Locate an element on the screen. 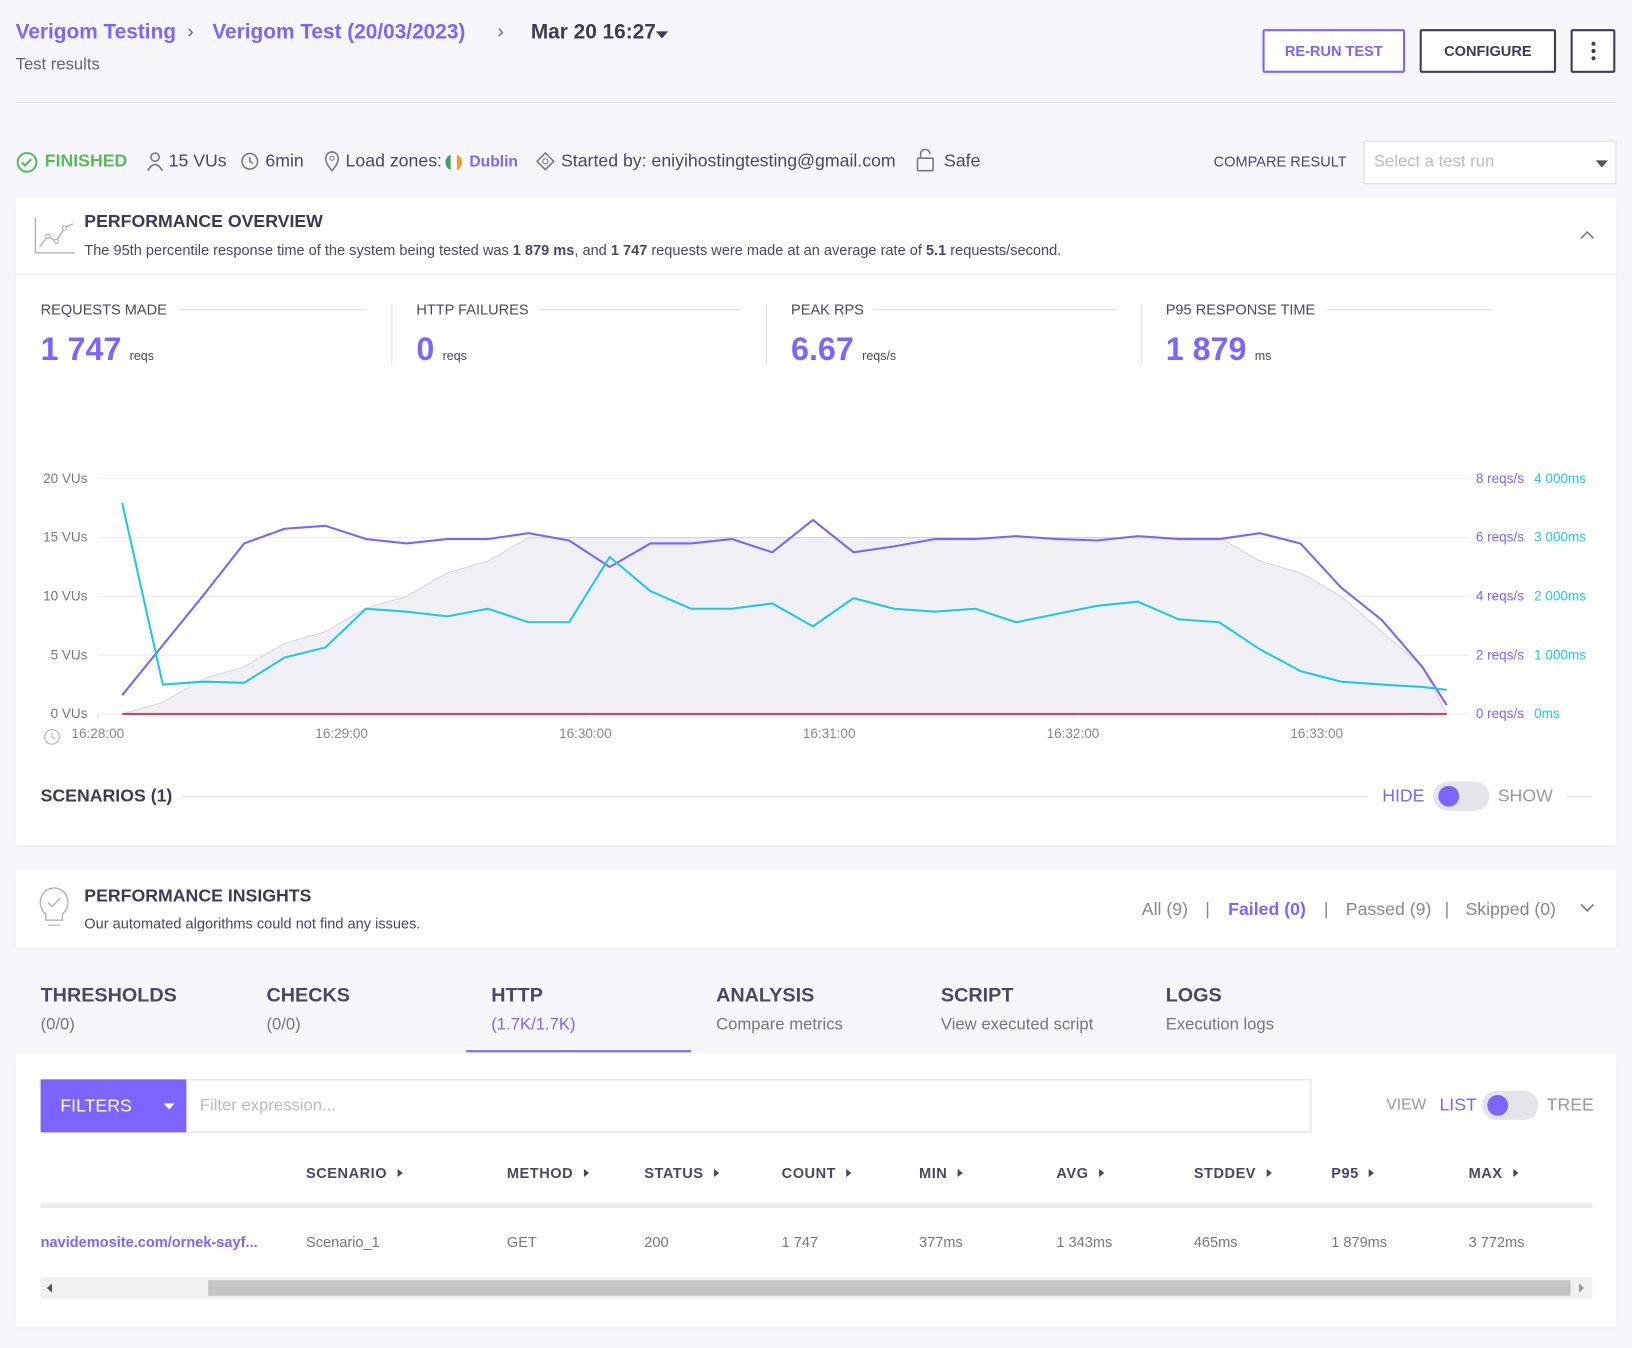  tab-title: HTTP is located at coordinates (517, 995).